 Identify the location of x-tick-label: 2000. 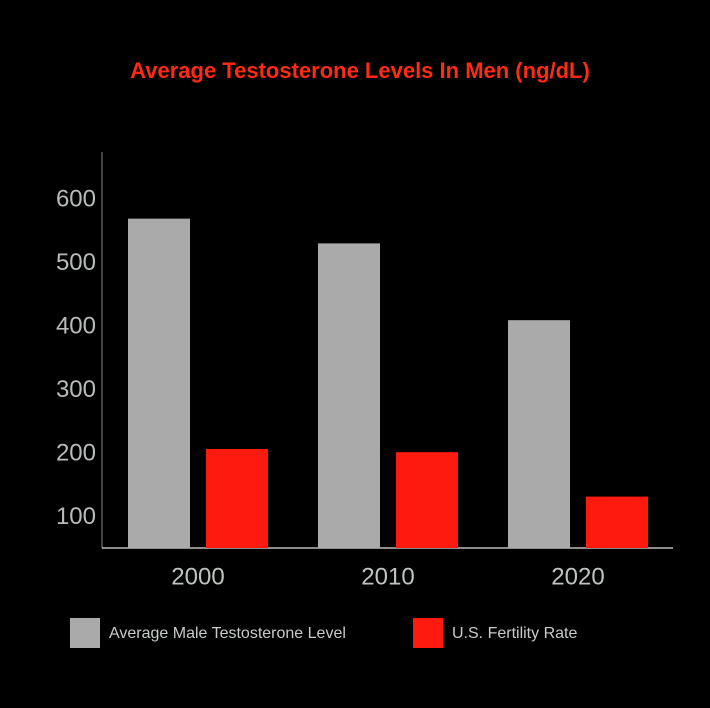
(197, 576).